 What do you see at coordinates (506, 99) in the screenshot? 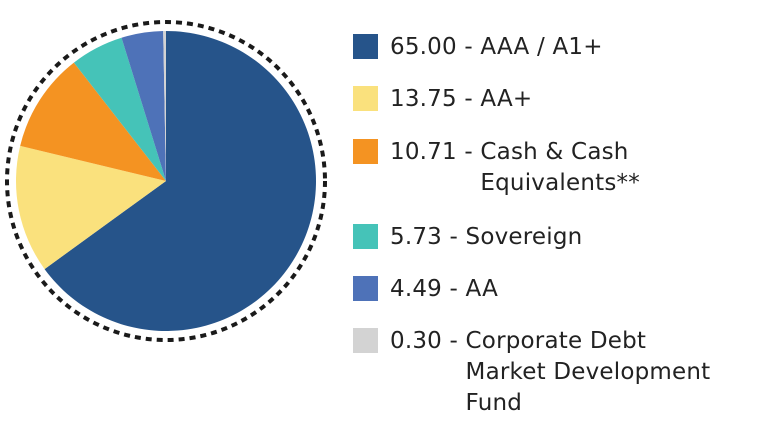
I see `legend-label: AA+` at bounding box center [506, 99].